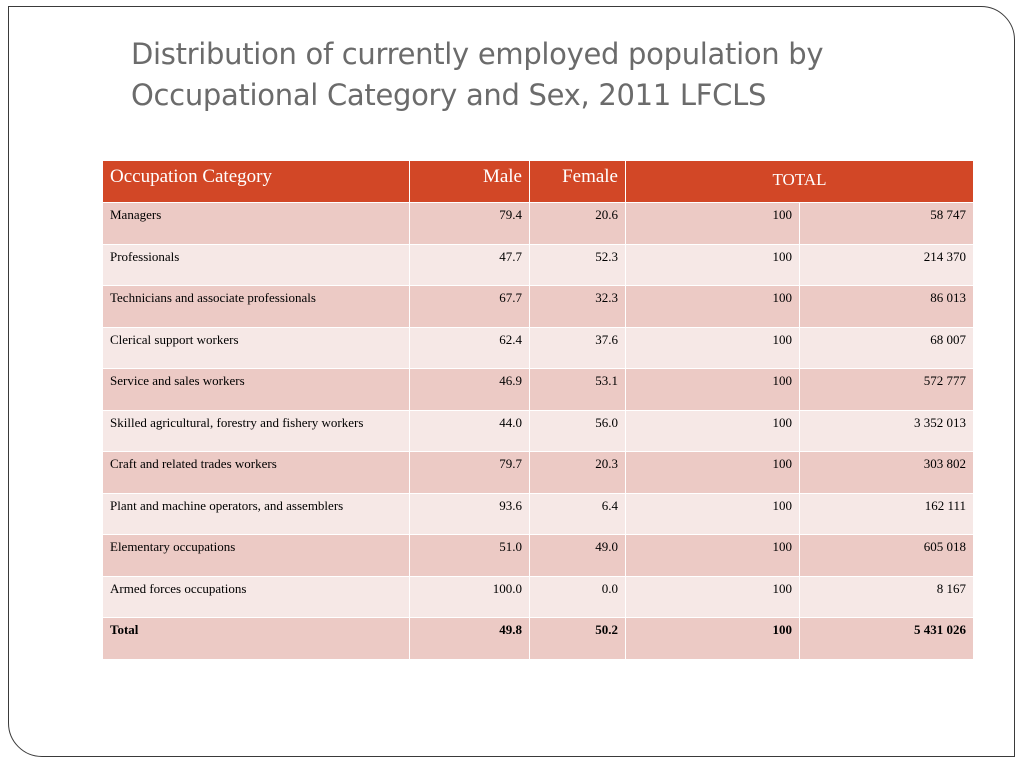 This screenshot has height=768, width=1024. Describe the element at coordinates (886, 638) in the screenshot. I see `cell-total-count: 5 431 026` at that location.